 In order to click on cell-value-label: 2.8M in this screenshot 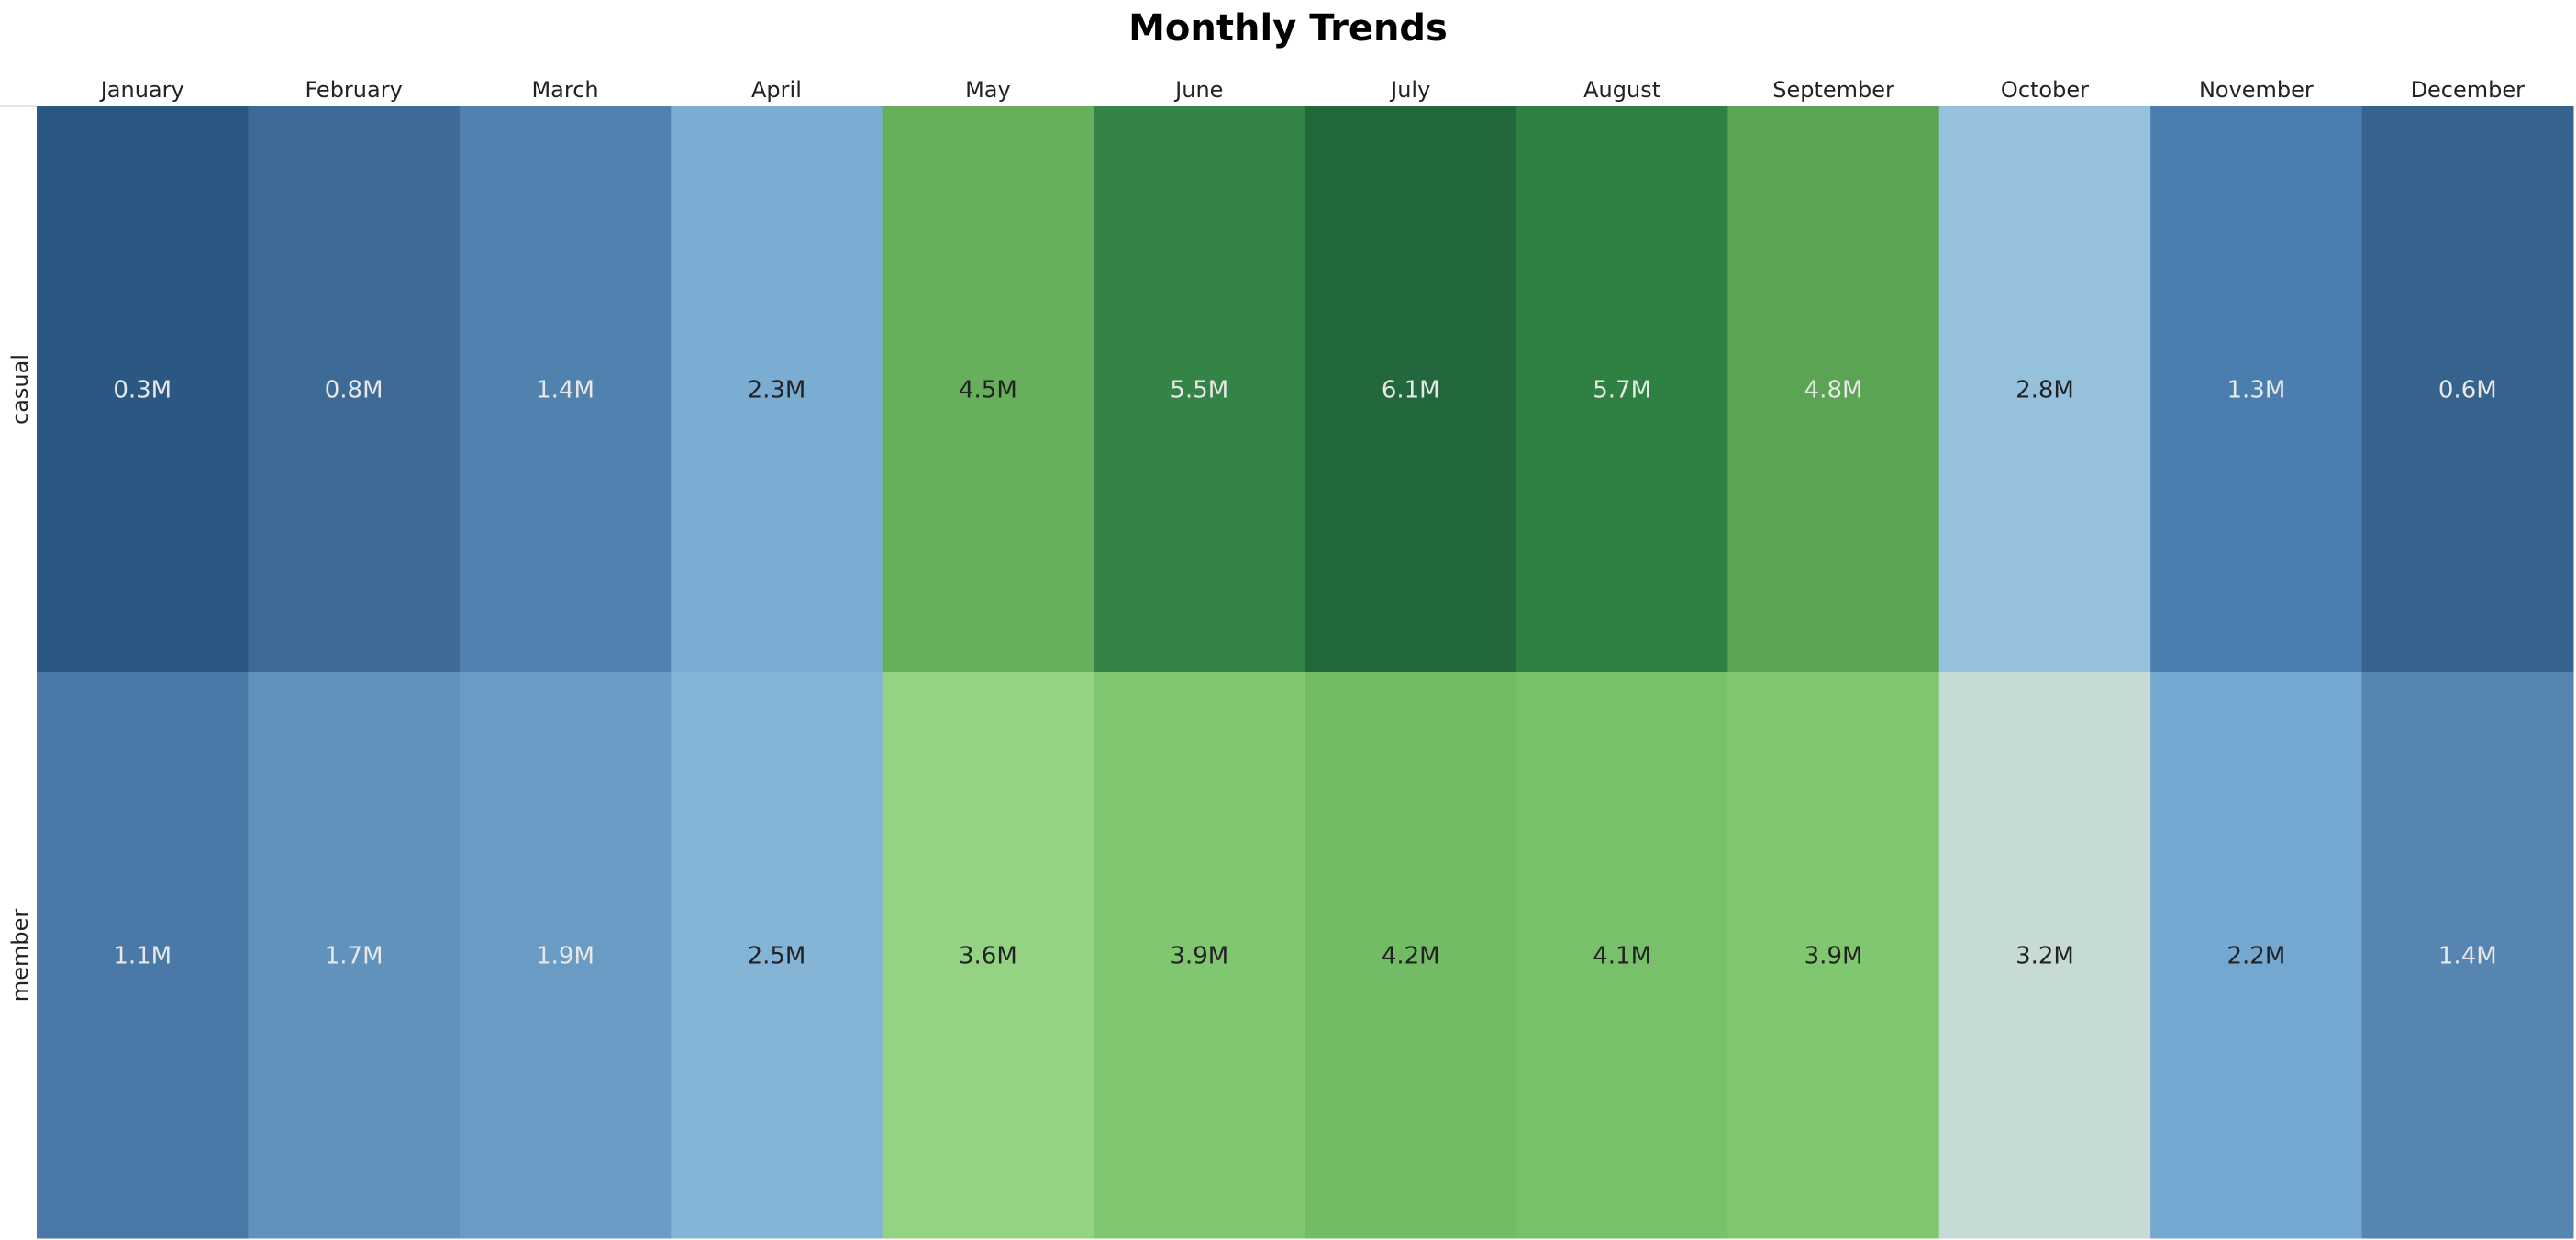, I will do `click(2044, 390)`.